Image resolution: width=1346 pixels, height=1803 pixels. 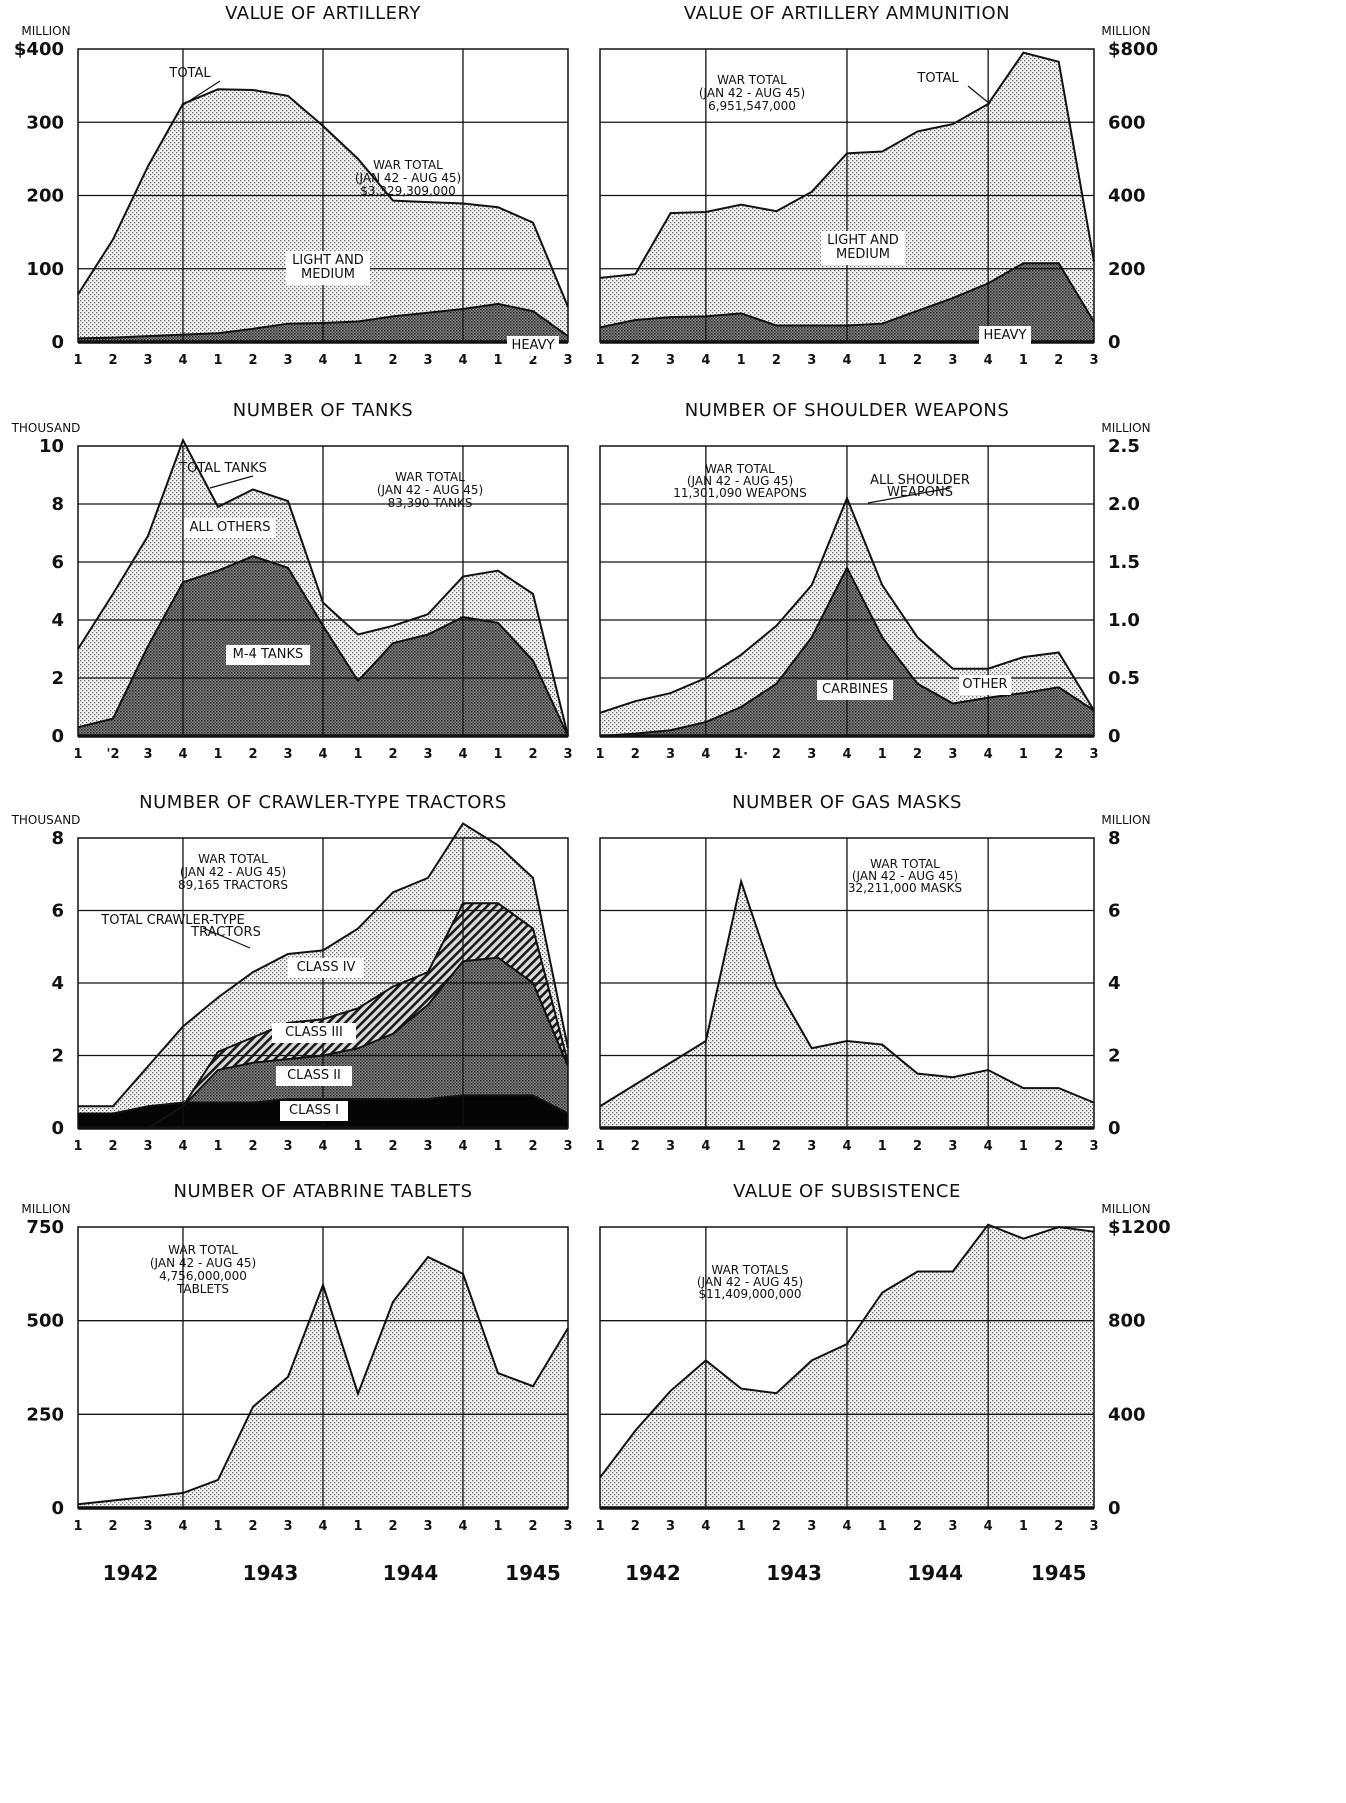 I want to click on pointer-label: TOTAL, so click(x=189, y=73).